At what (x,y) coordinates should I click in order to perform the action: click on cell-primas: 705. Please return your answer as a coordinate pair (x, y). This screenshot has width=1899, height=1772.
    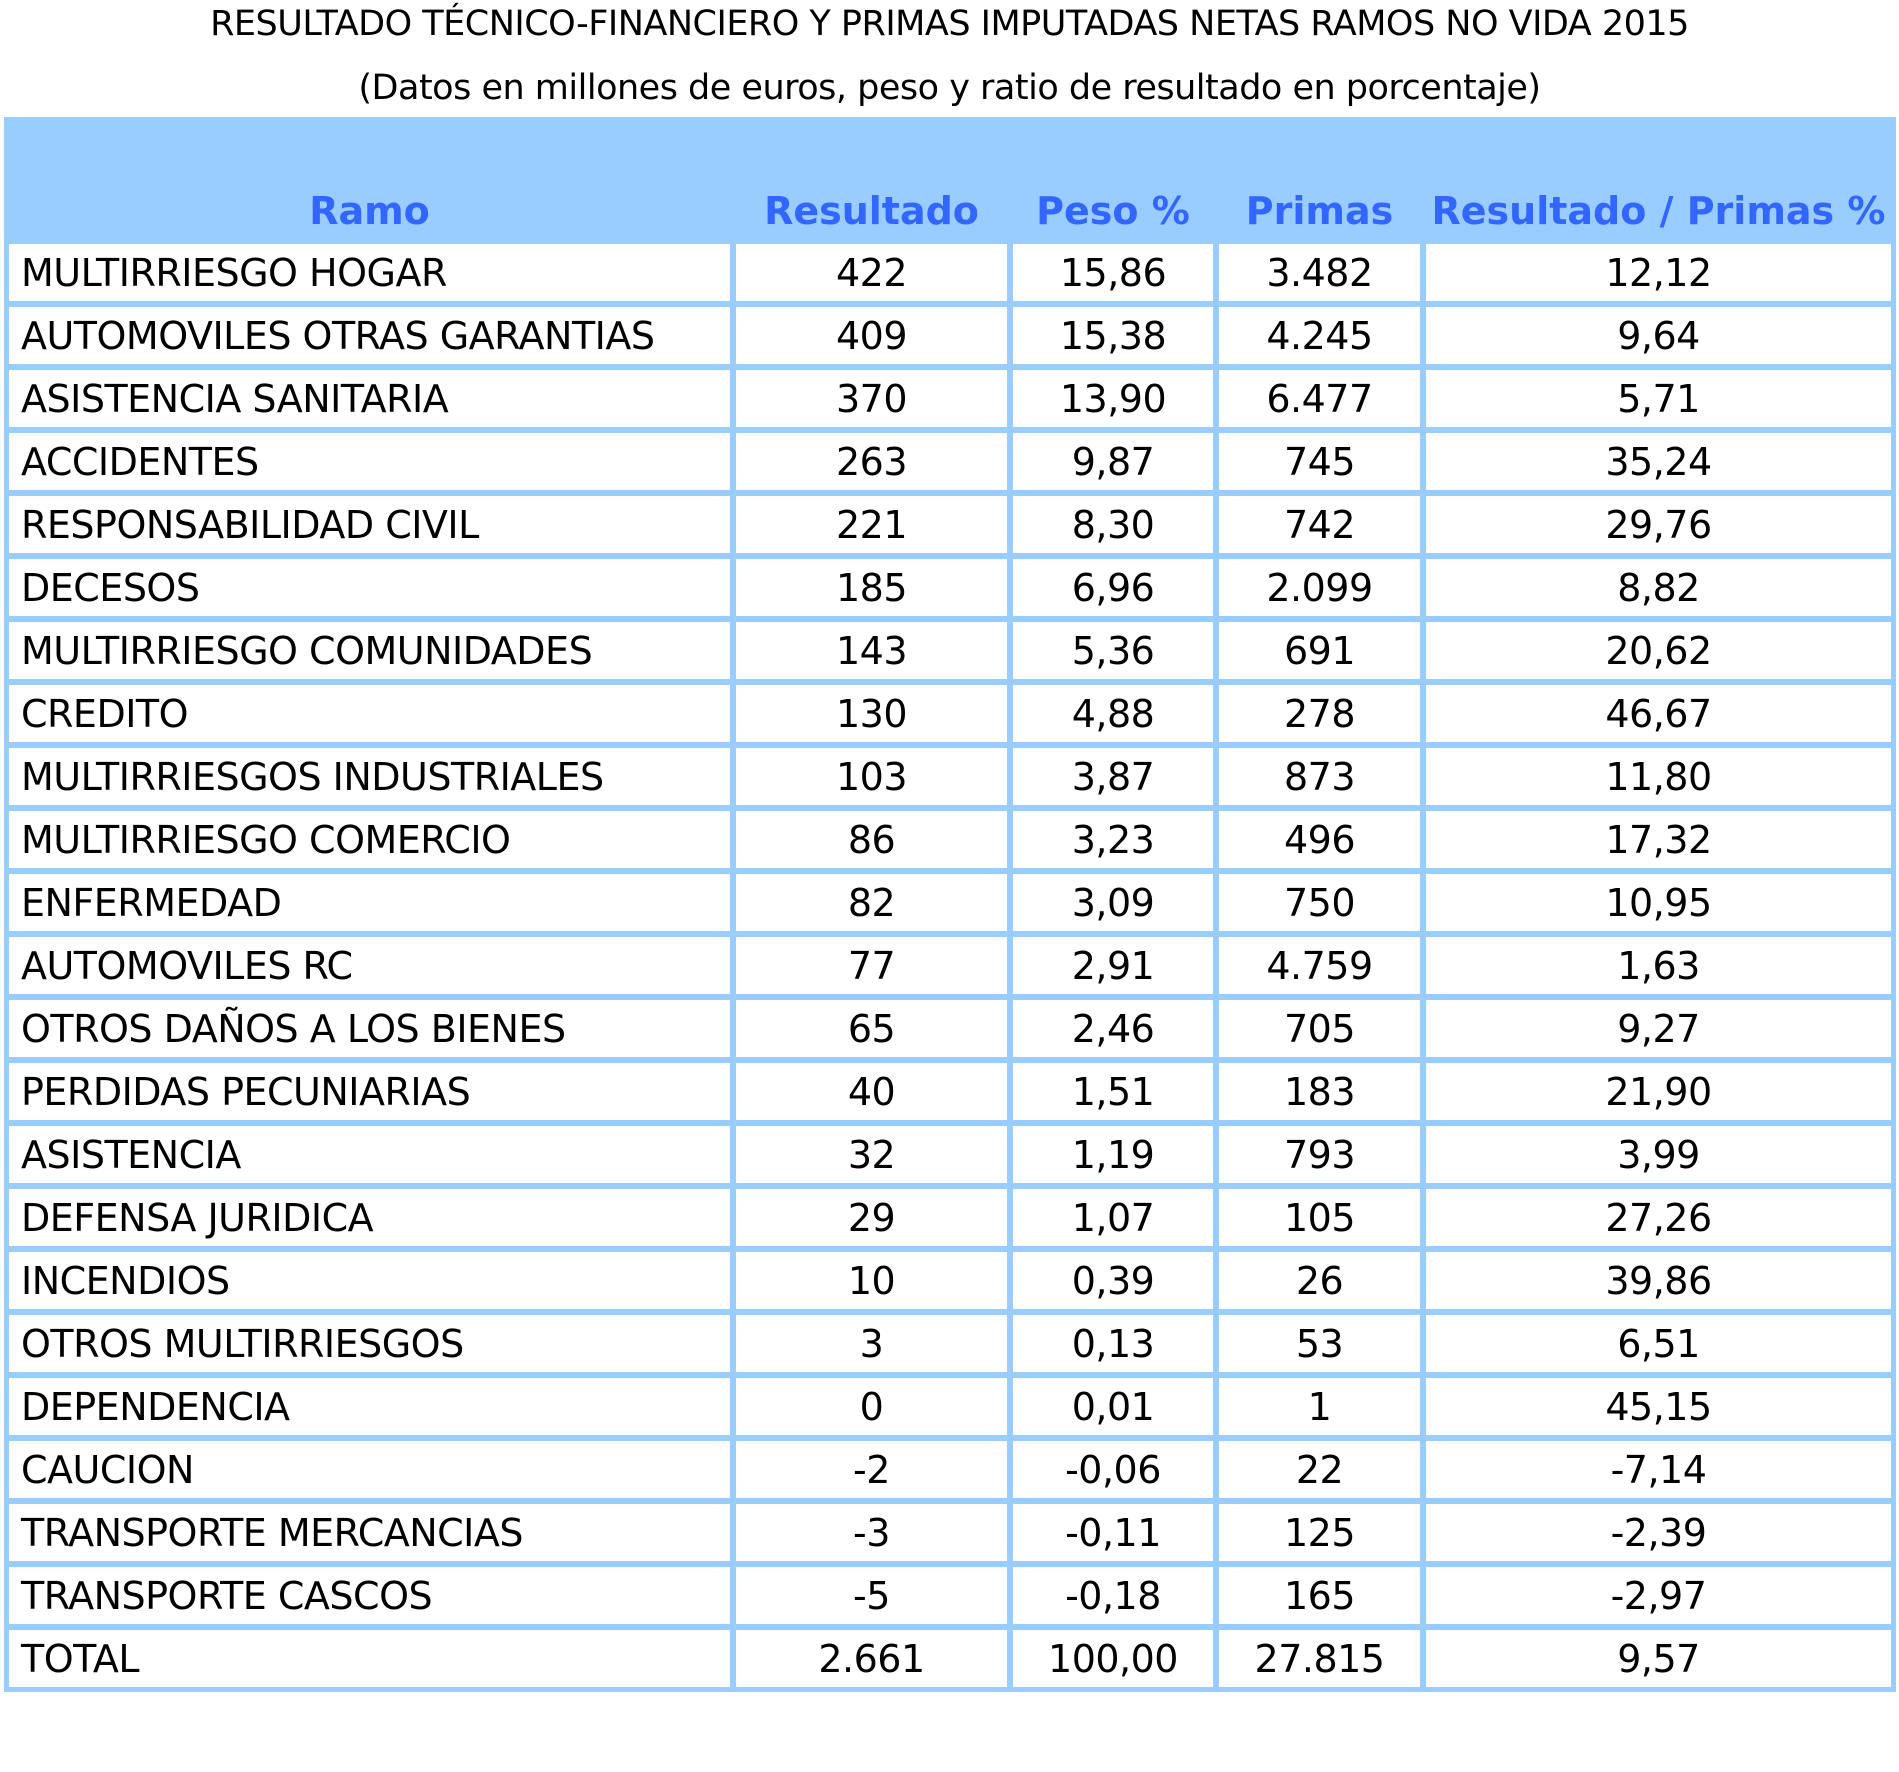
    Looking at the image, I should click on (1319, 1028).